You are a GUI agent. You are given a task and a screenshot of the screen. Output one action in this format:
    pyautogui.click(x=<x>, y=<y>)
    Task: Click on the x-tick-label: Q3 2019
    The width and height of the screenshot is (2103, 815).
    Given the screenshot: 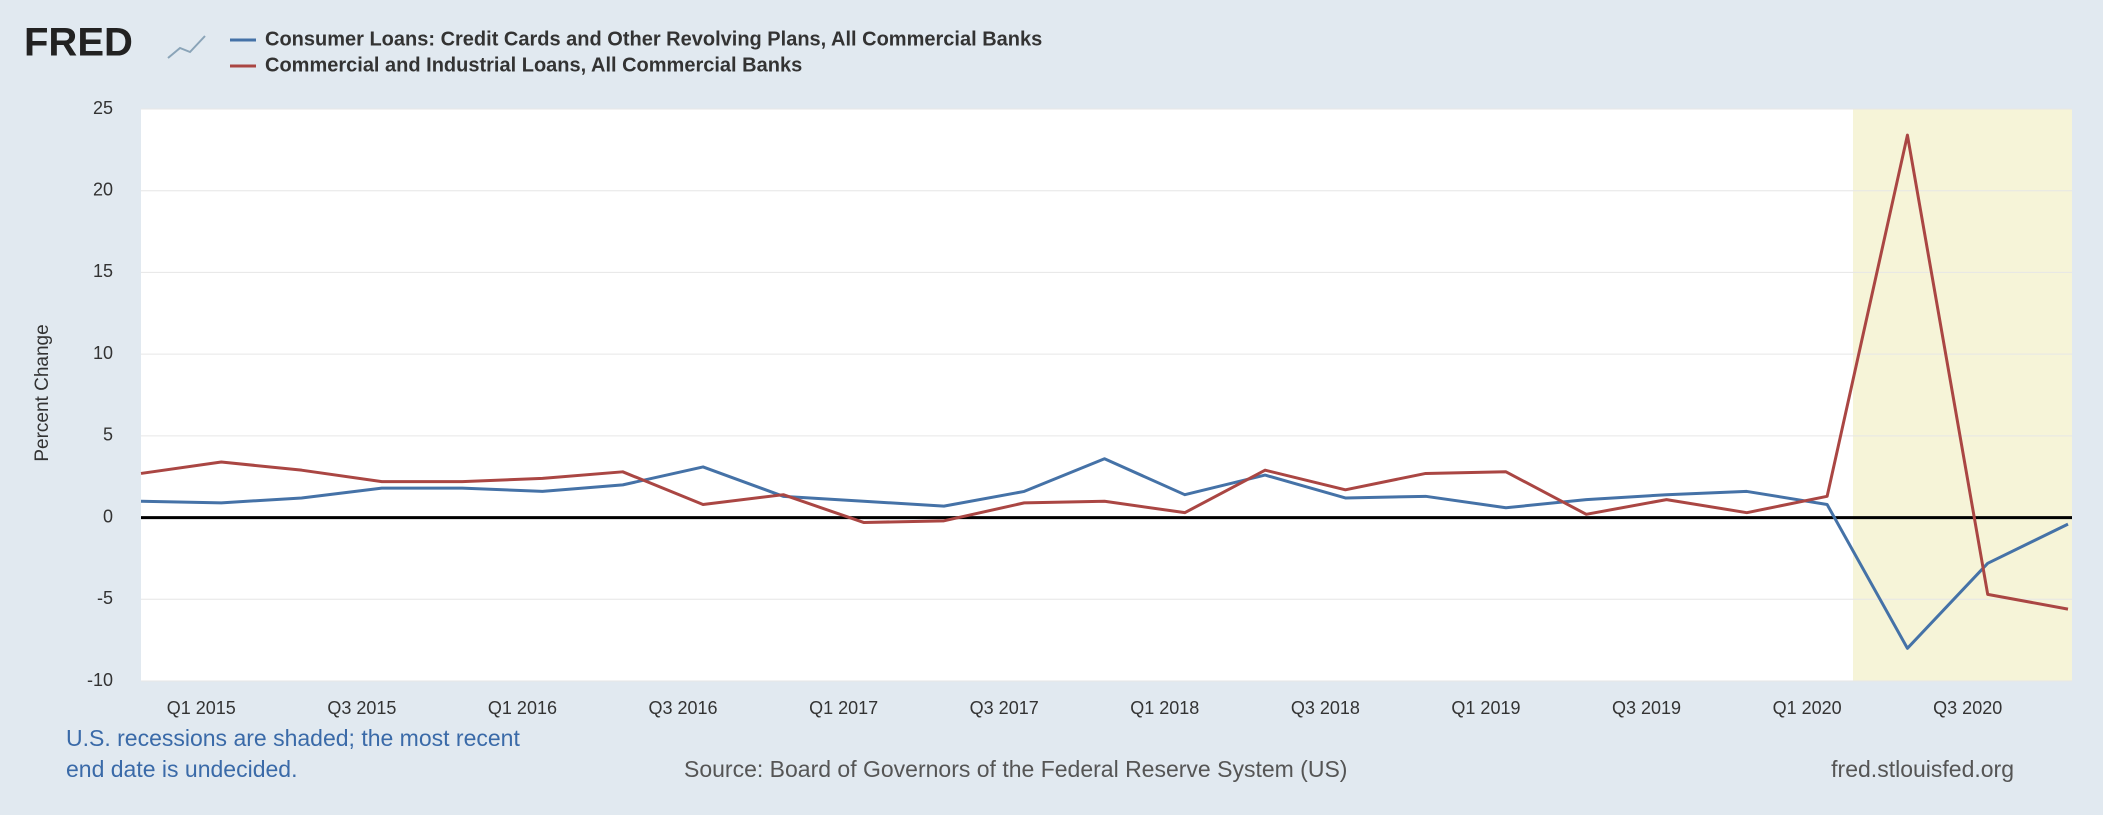 What is the action you would take?
    pyautogui.click(x=1646, y=708)
    